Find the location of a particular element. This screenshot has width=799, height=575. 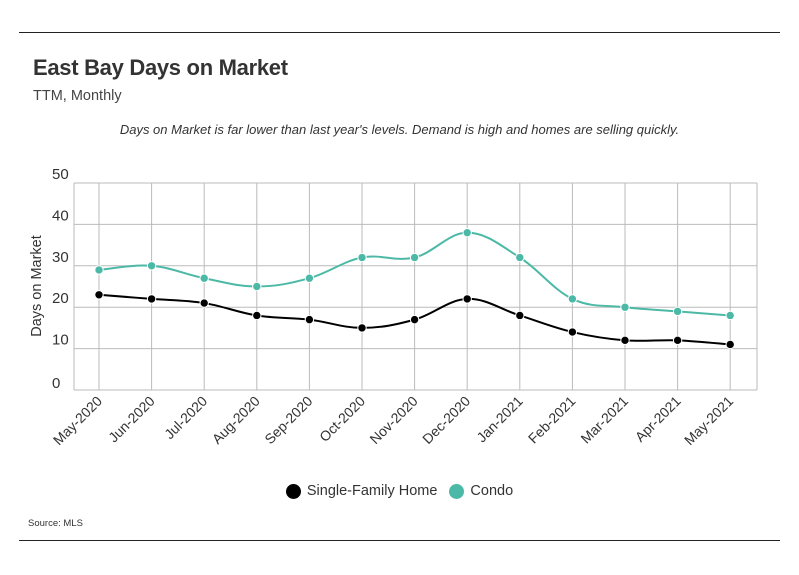

x-tick-label: Jul-2020 is located at coordinates (185, 417).